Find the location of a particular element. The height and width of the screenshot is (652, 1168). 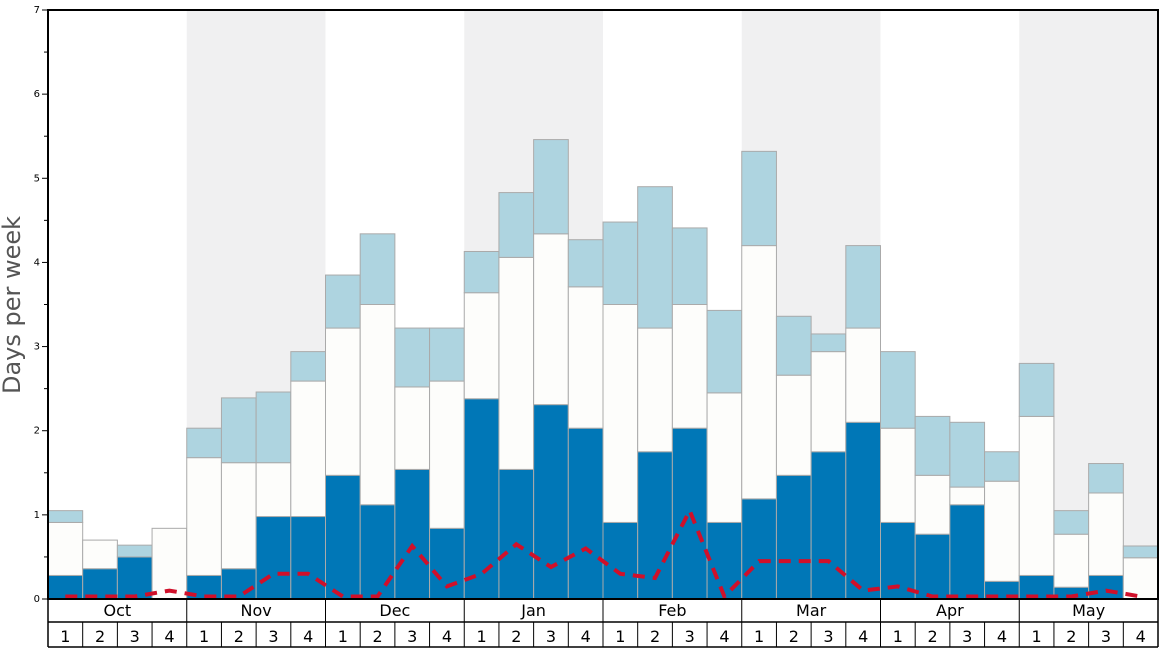

y-tick-label: 7 is located at coordinates (37, 10).